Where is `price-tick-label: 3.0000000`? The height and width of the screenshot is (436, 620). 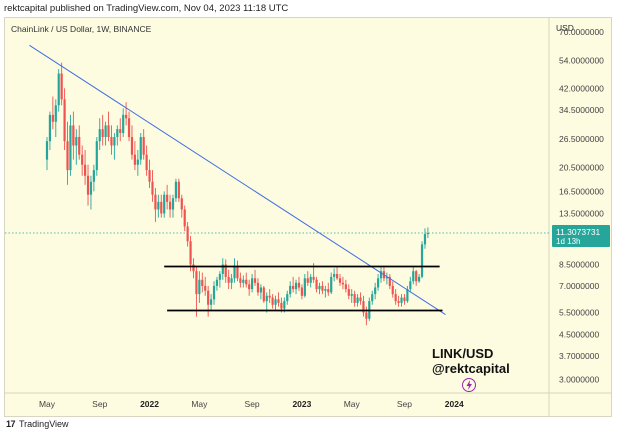 price-tick-label: 3.0000000 is located at coordinates (579, 379).